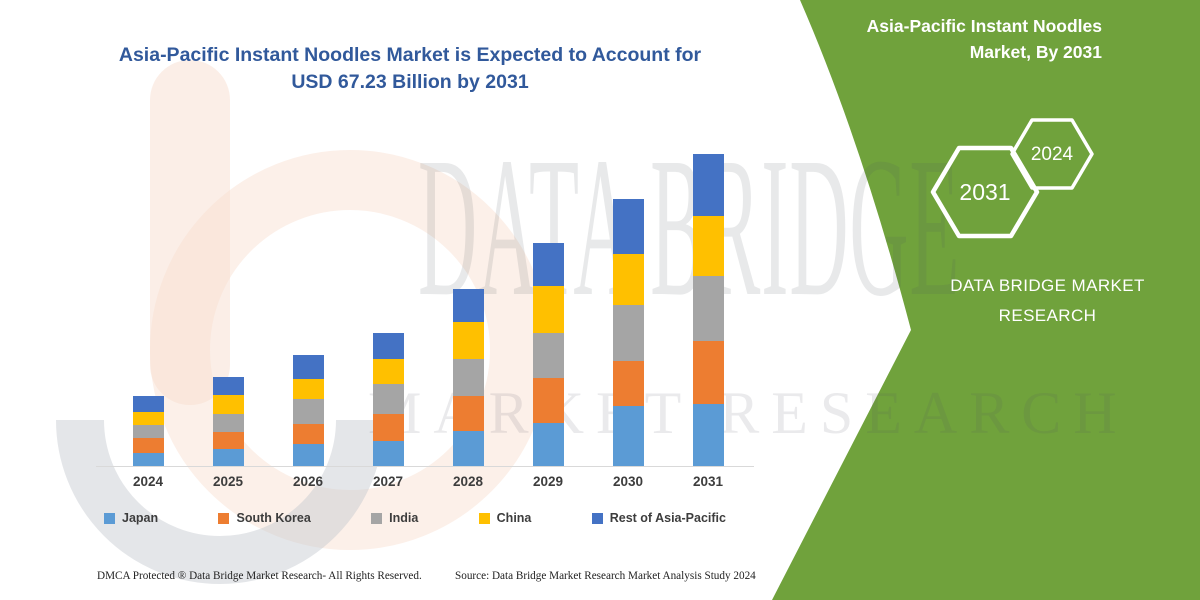  What do you see at coordinates (308, 367) in the screenshot?
I see `bar-segment-2026-rest-of-asia-pacific` at bounding box center [308, 367].